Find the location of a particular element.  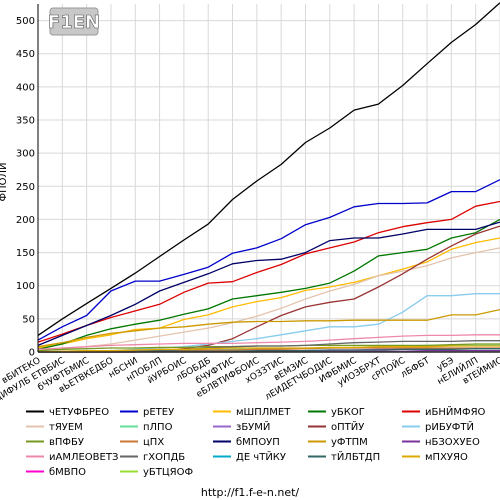

legend-item: оПТЙУ is located at coordinates (336, 426).